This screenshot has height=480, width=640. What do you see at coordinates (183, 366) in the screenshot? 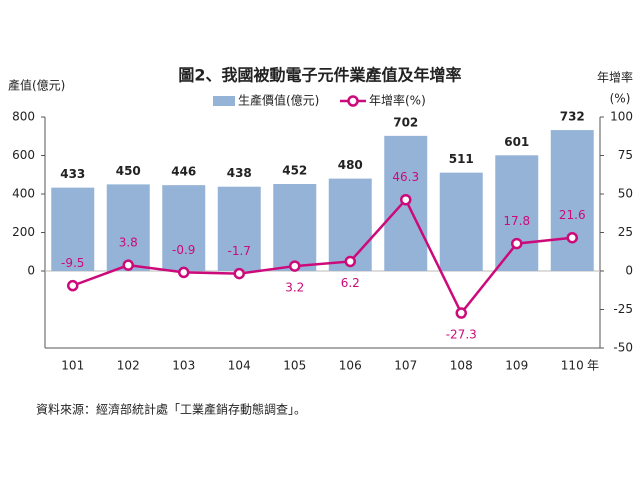
I see `x-tick-label: 103` at bounding box center [183, 366].